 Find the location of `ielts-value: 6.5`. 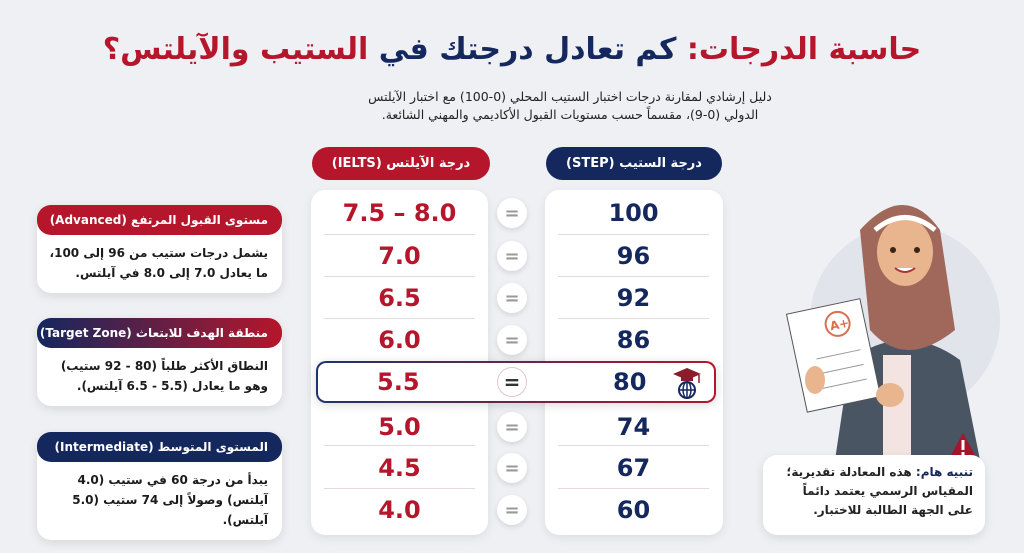

ielts-value: 6.5 is located at coordinates (399, 298).